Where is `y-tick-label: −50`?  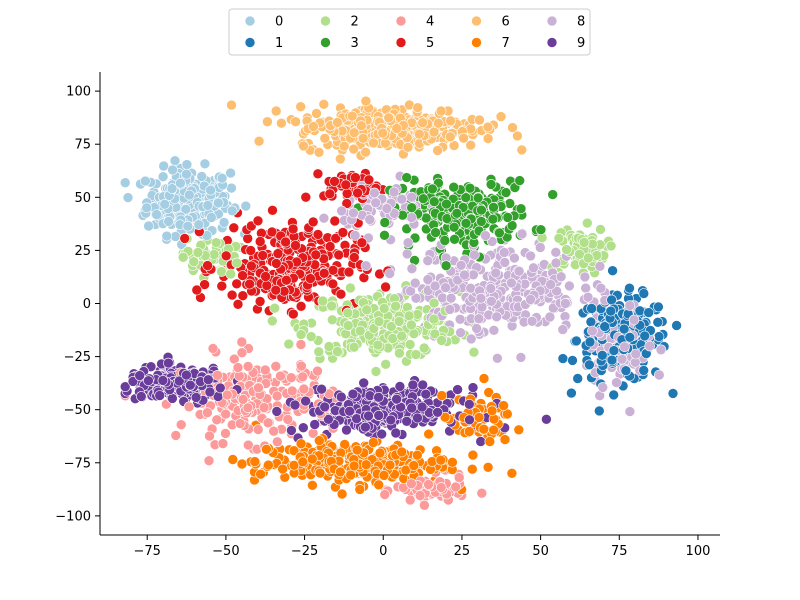 y-tick-label: −50 is located at coordinates (77, 410).